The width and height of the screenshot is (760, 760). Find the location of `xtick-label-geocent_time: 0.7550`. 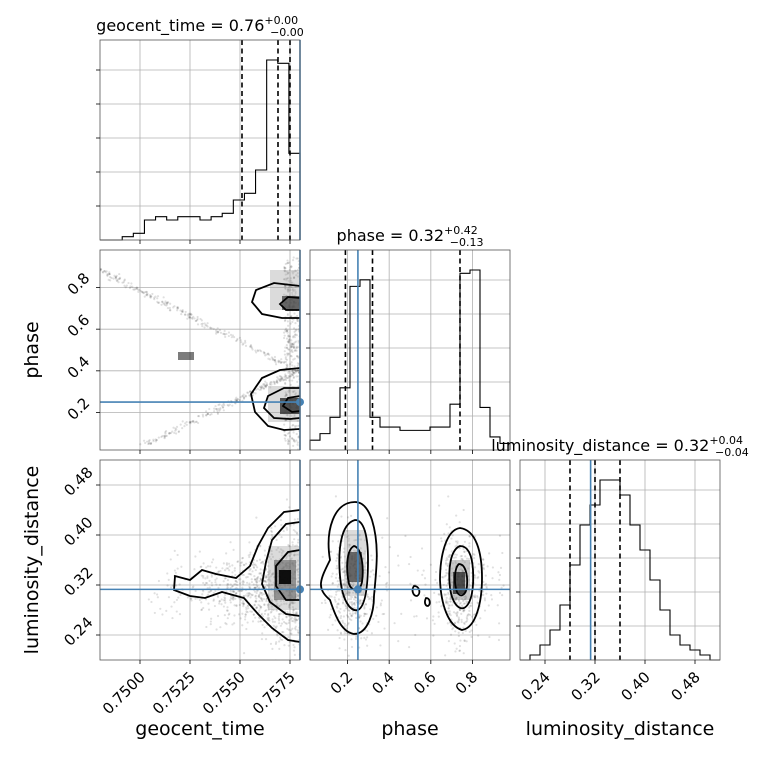

xtick-label-geocent_time: 0.7550 is located at coordinates (224, 693).